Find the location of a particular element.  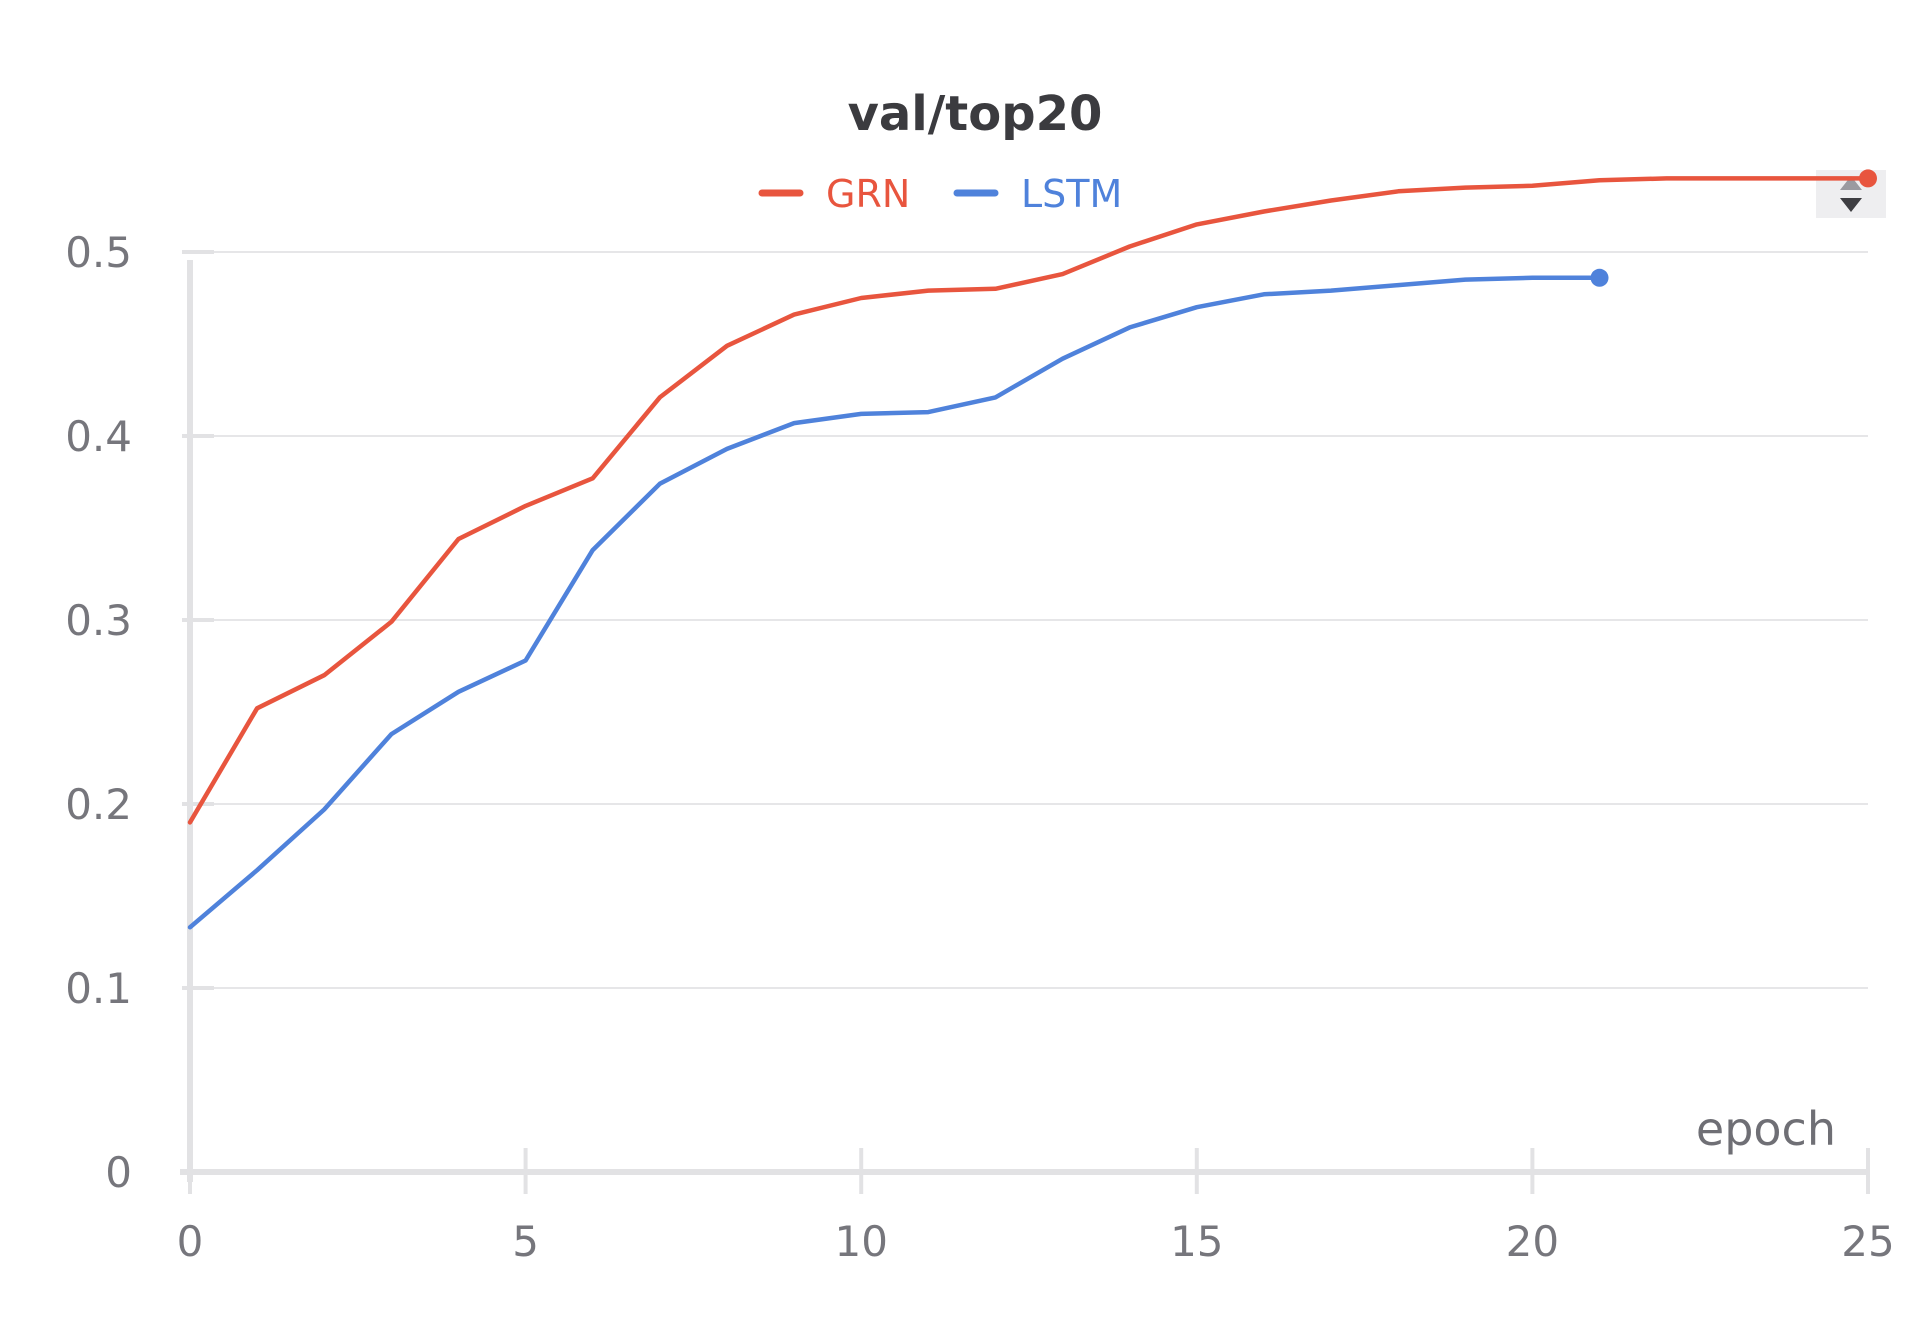

x-tick-label: 0 is located at coordinates (190, 1241).